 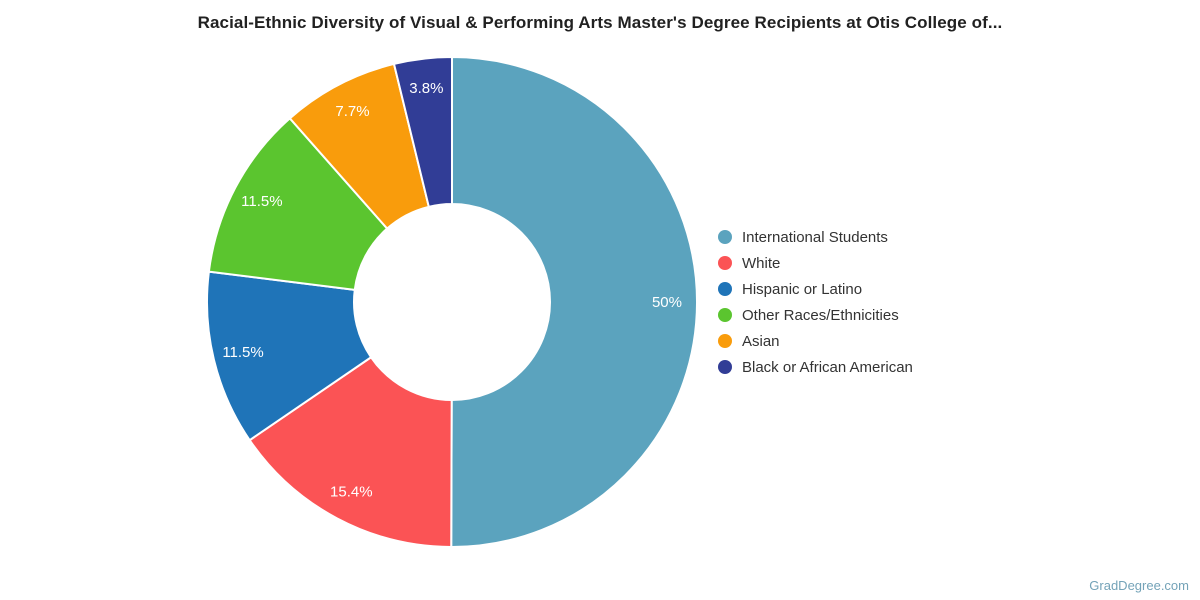 I want to click on legend-item-white: White, so click(x=815, y=263).